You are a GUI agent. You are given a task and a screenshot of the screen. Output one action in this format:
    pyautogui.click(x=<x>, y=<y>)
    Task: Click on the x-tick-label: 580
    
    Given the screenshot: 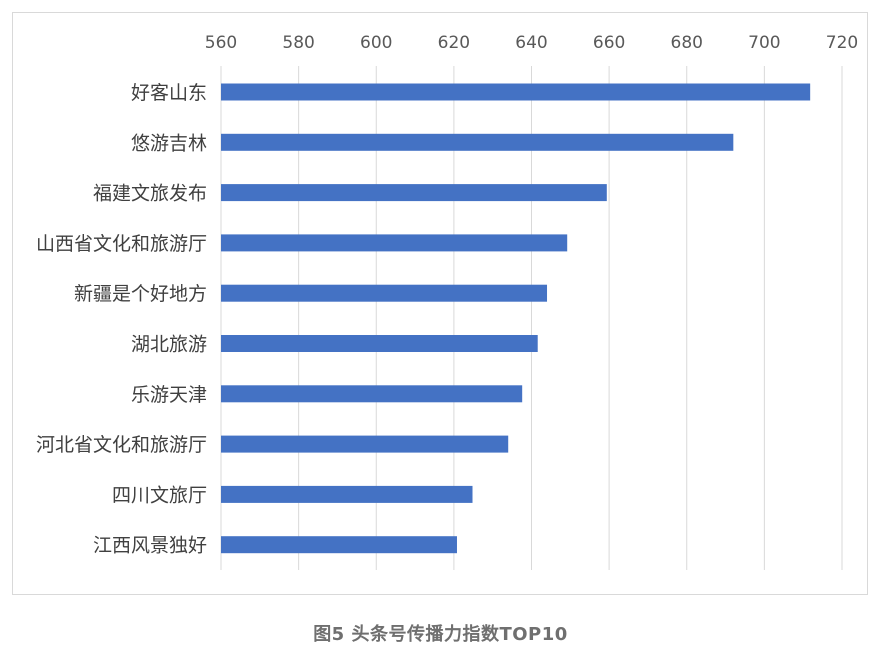 What is the action you would take?
    pyautogui.click(x=298, y=43)
    